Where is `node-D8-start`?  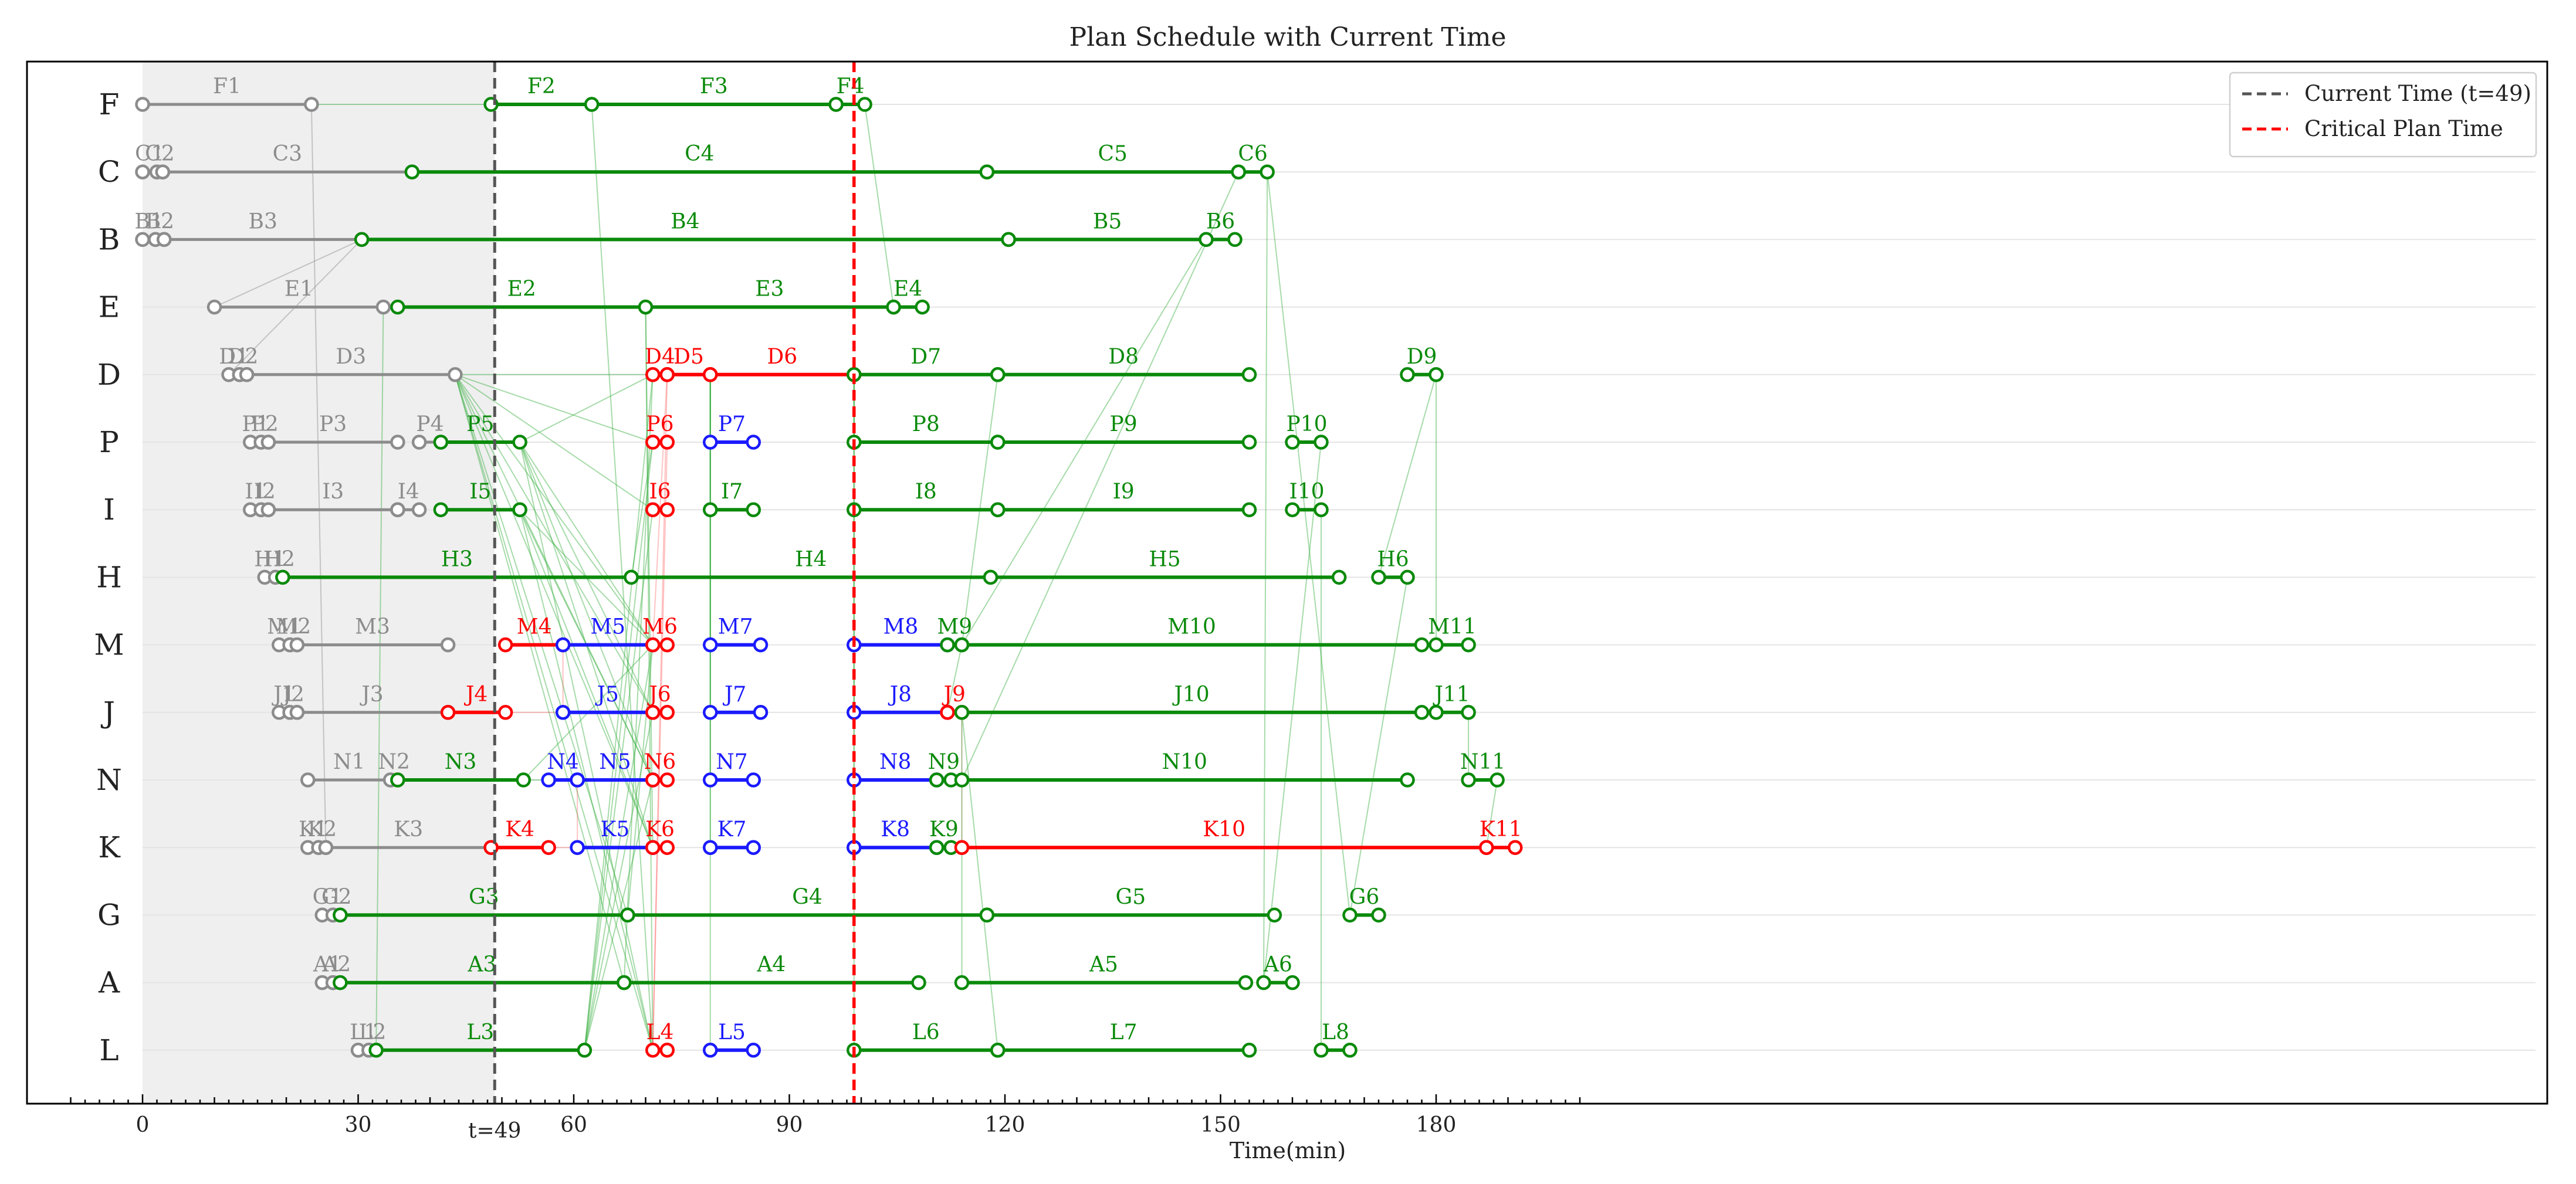 node-D8-start is located at coordinates (998, 374).